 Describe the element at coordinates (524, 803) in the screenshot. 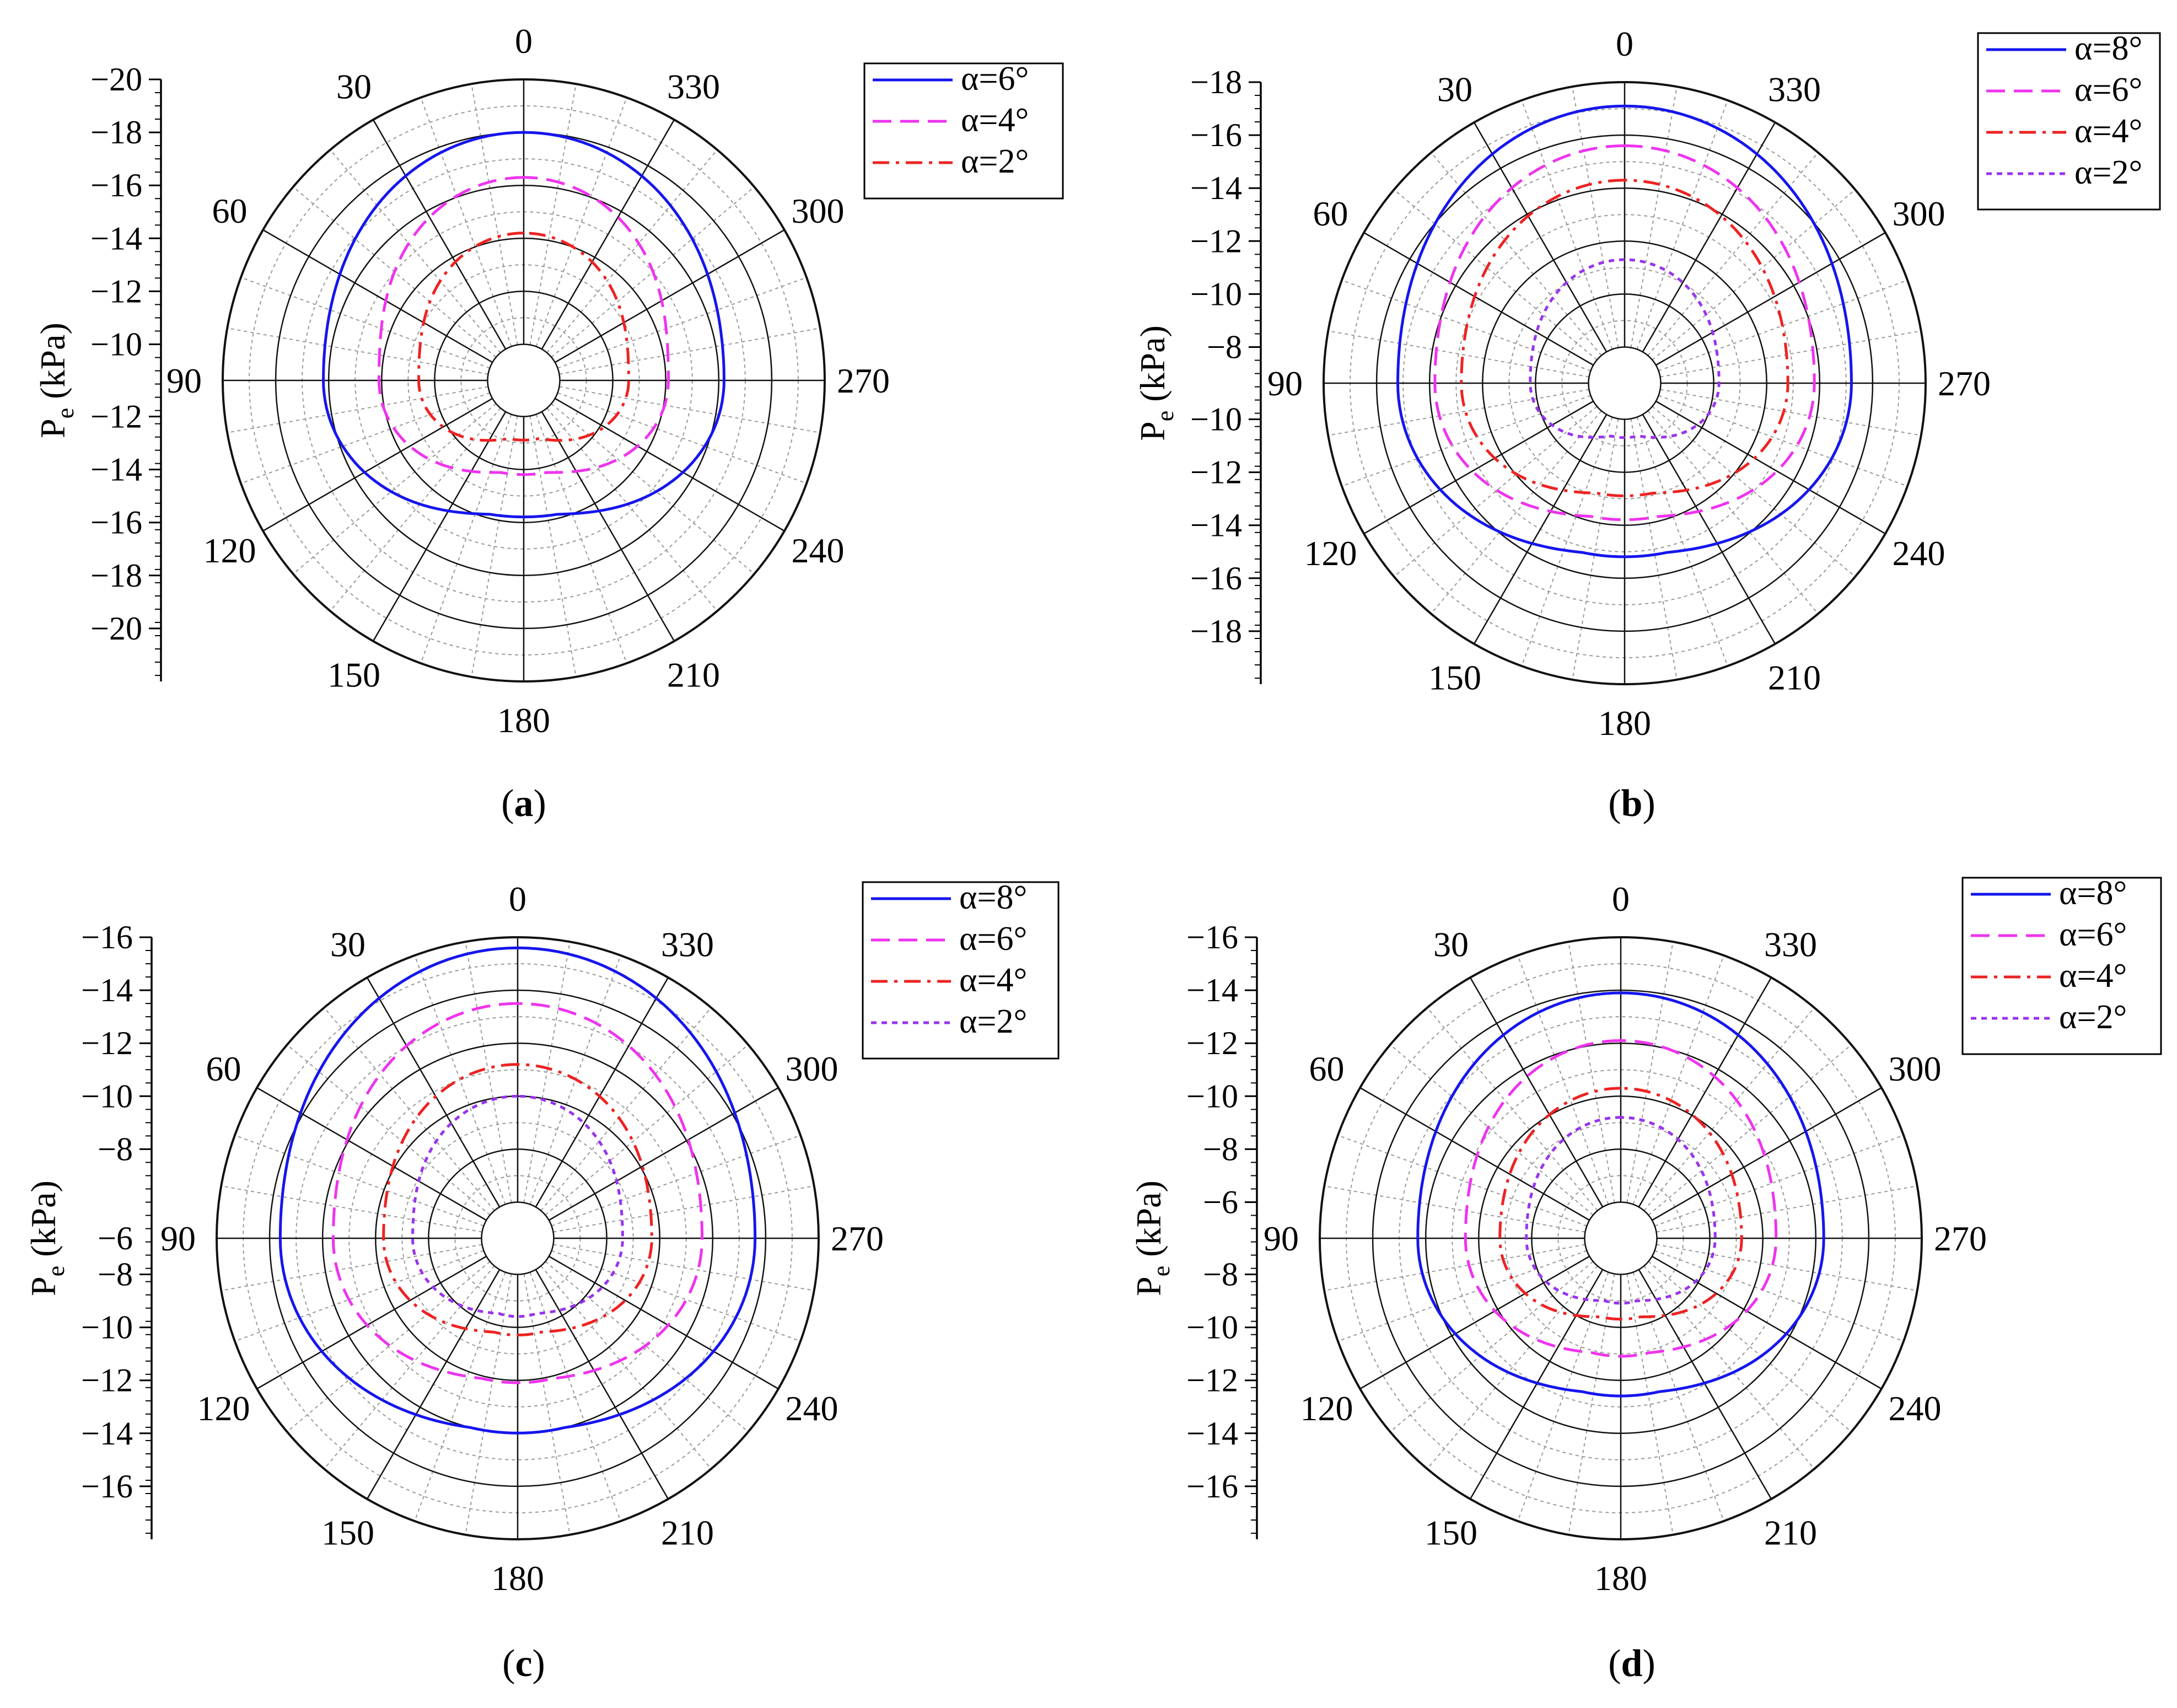

I see `caption-letter: a` at that location.